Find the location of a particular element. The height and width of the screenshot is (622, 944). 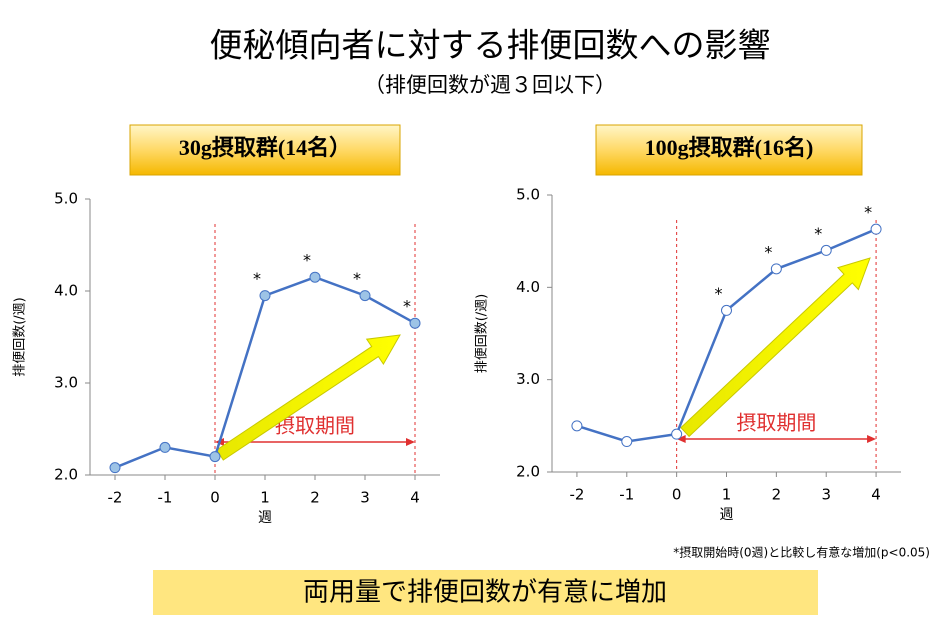

footnote: *摂取開始時(0週)と比較し有意な増加(p<0.05) is located at coordinates (801, 552).